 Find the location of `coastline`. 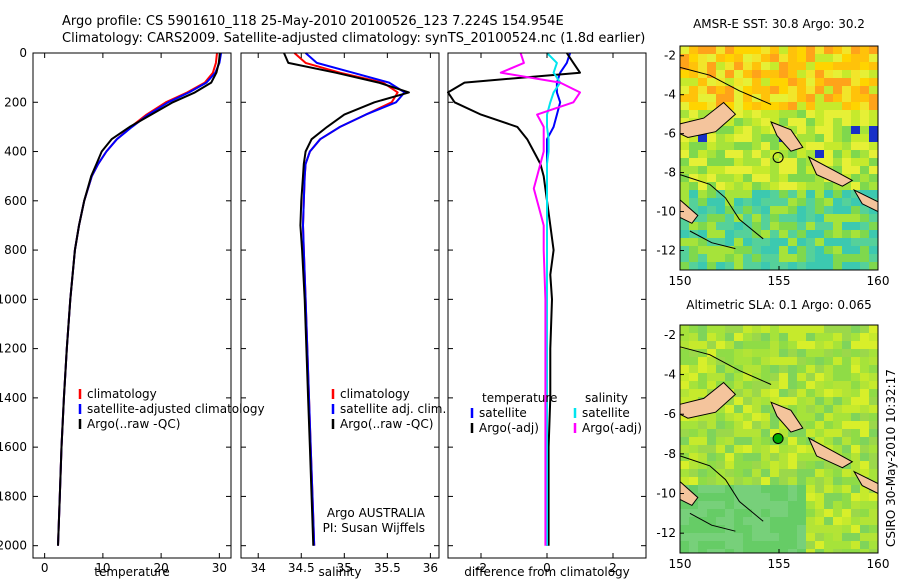

coastline is located at coordinates (721, 488).